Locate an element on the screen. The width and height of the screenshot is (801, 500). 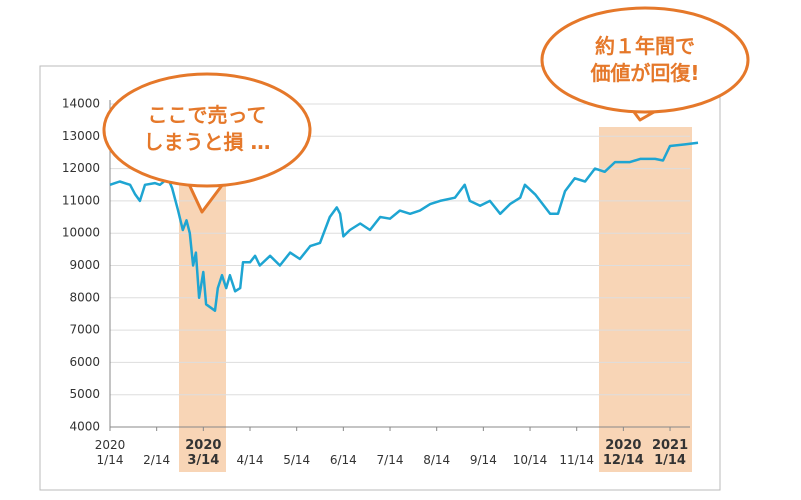
x-tick-label: 2021 1/14 is located at coordinates (670, 453).